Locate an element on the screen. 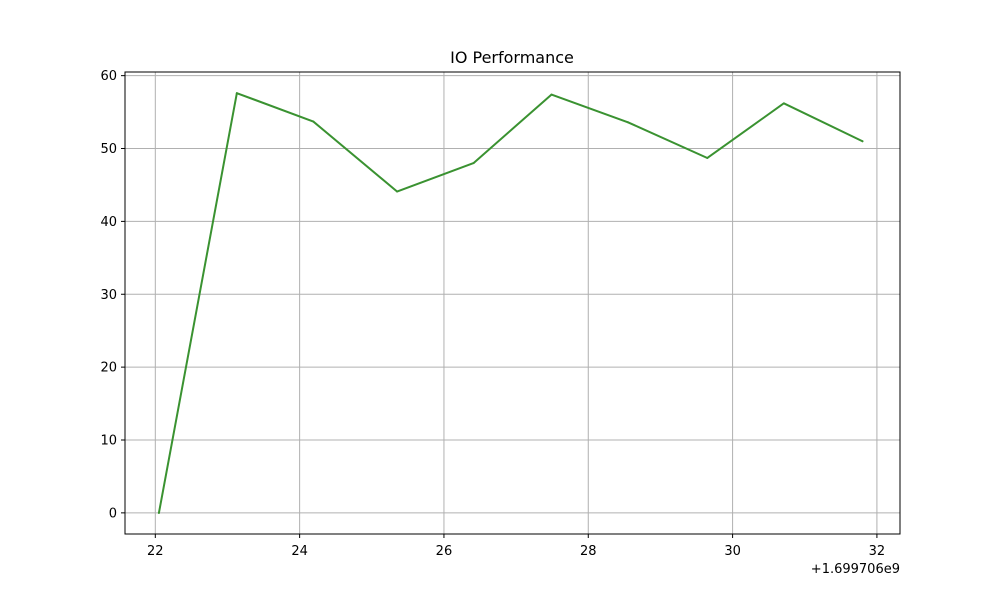  y-tick-label: 30 is located at coordinates (108, 295).